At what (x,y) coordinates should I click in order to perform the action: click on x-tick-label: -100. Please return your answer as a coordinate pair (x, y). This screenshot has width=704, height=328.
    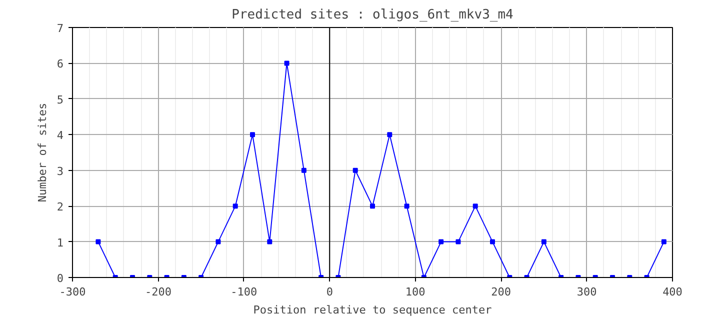
    Looking at the image, I should click on (244, 292).